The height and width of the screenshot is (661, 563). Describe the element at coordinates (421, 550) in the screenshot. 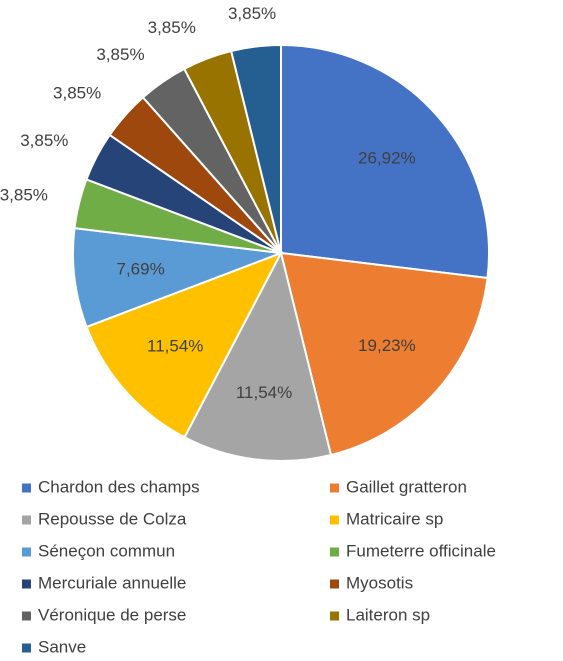

I see `legend-label: Fumeterre officinale` at that location.